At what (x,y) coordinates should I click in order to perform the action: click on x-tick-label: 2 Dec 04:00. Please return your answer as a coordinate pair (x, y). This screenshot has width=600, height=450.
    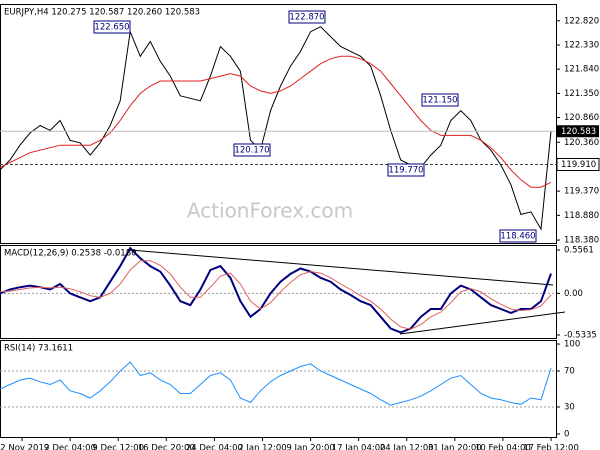
    Looking at the image, I should click on (70, 447).